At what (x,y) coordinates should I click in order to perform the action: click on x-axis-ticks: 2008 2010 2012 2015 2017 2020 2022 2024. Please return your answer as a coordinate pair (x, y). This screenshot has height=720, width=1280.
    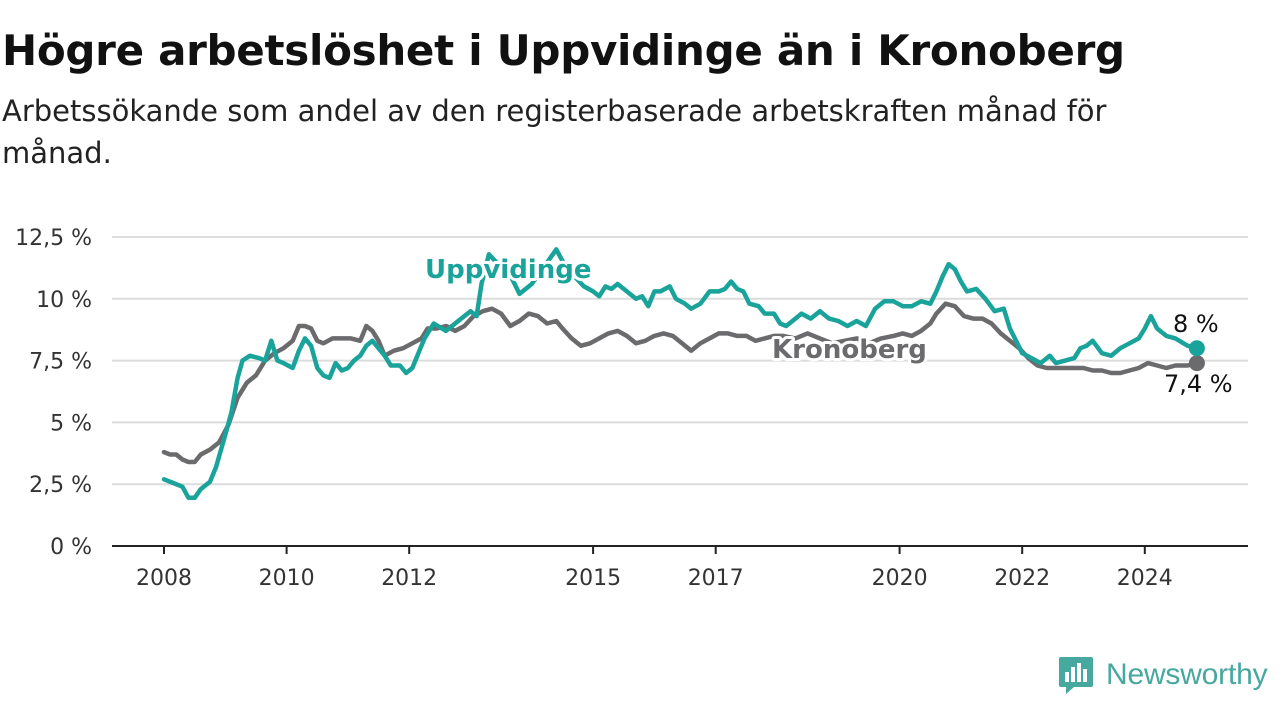
    Looking at the image, I should click on (654, 568).